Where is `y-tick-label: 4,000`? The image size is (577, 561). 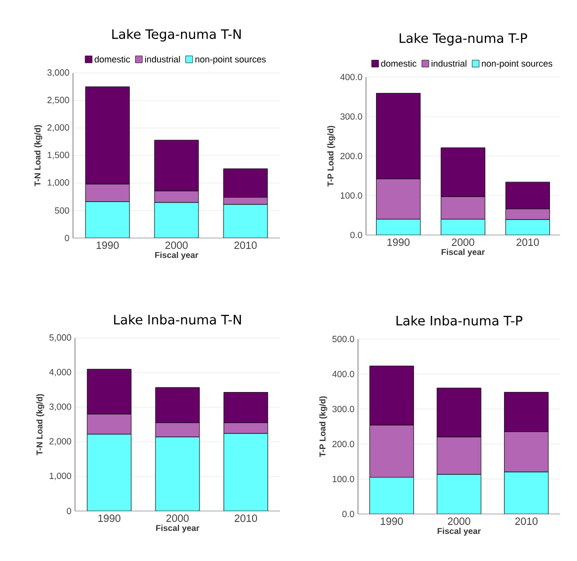 y-tick-label: 4,000 is located at coordinates (60, 372).